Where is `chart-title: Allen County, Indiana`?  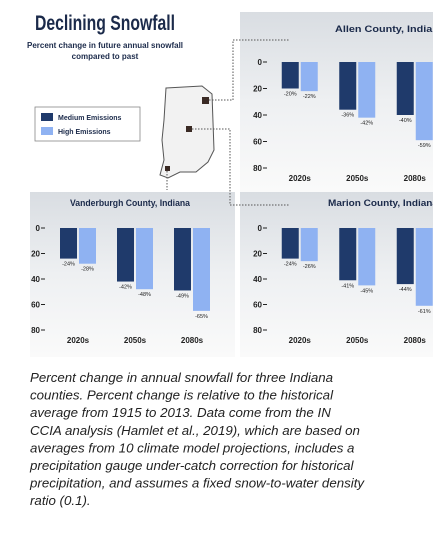 chart-title: Allen County, Indiana is located at coordinates (384, 29).